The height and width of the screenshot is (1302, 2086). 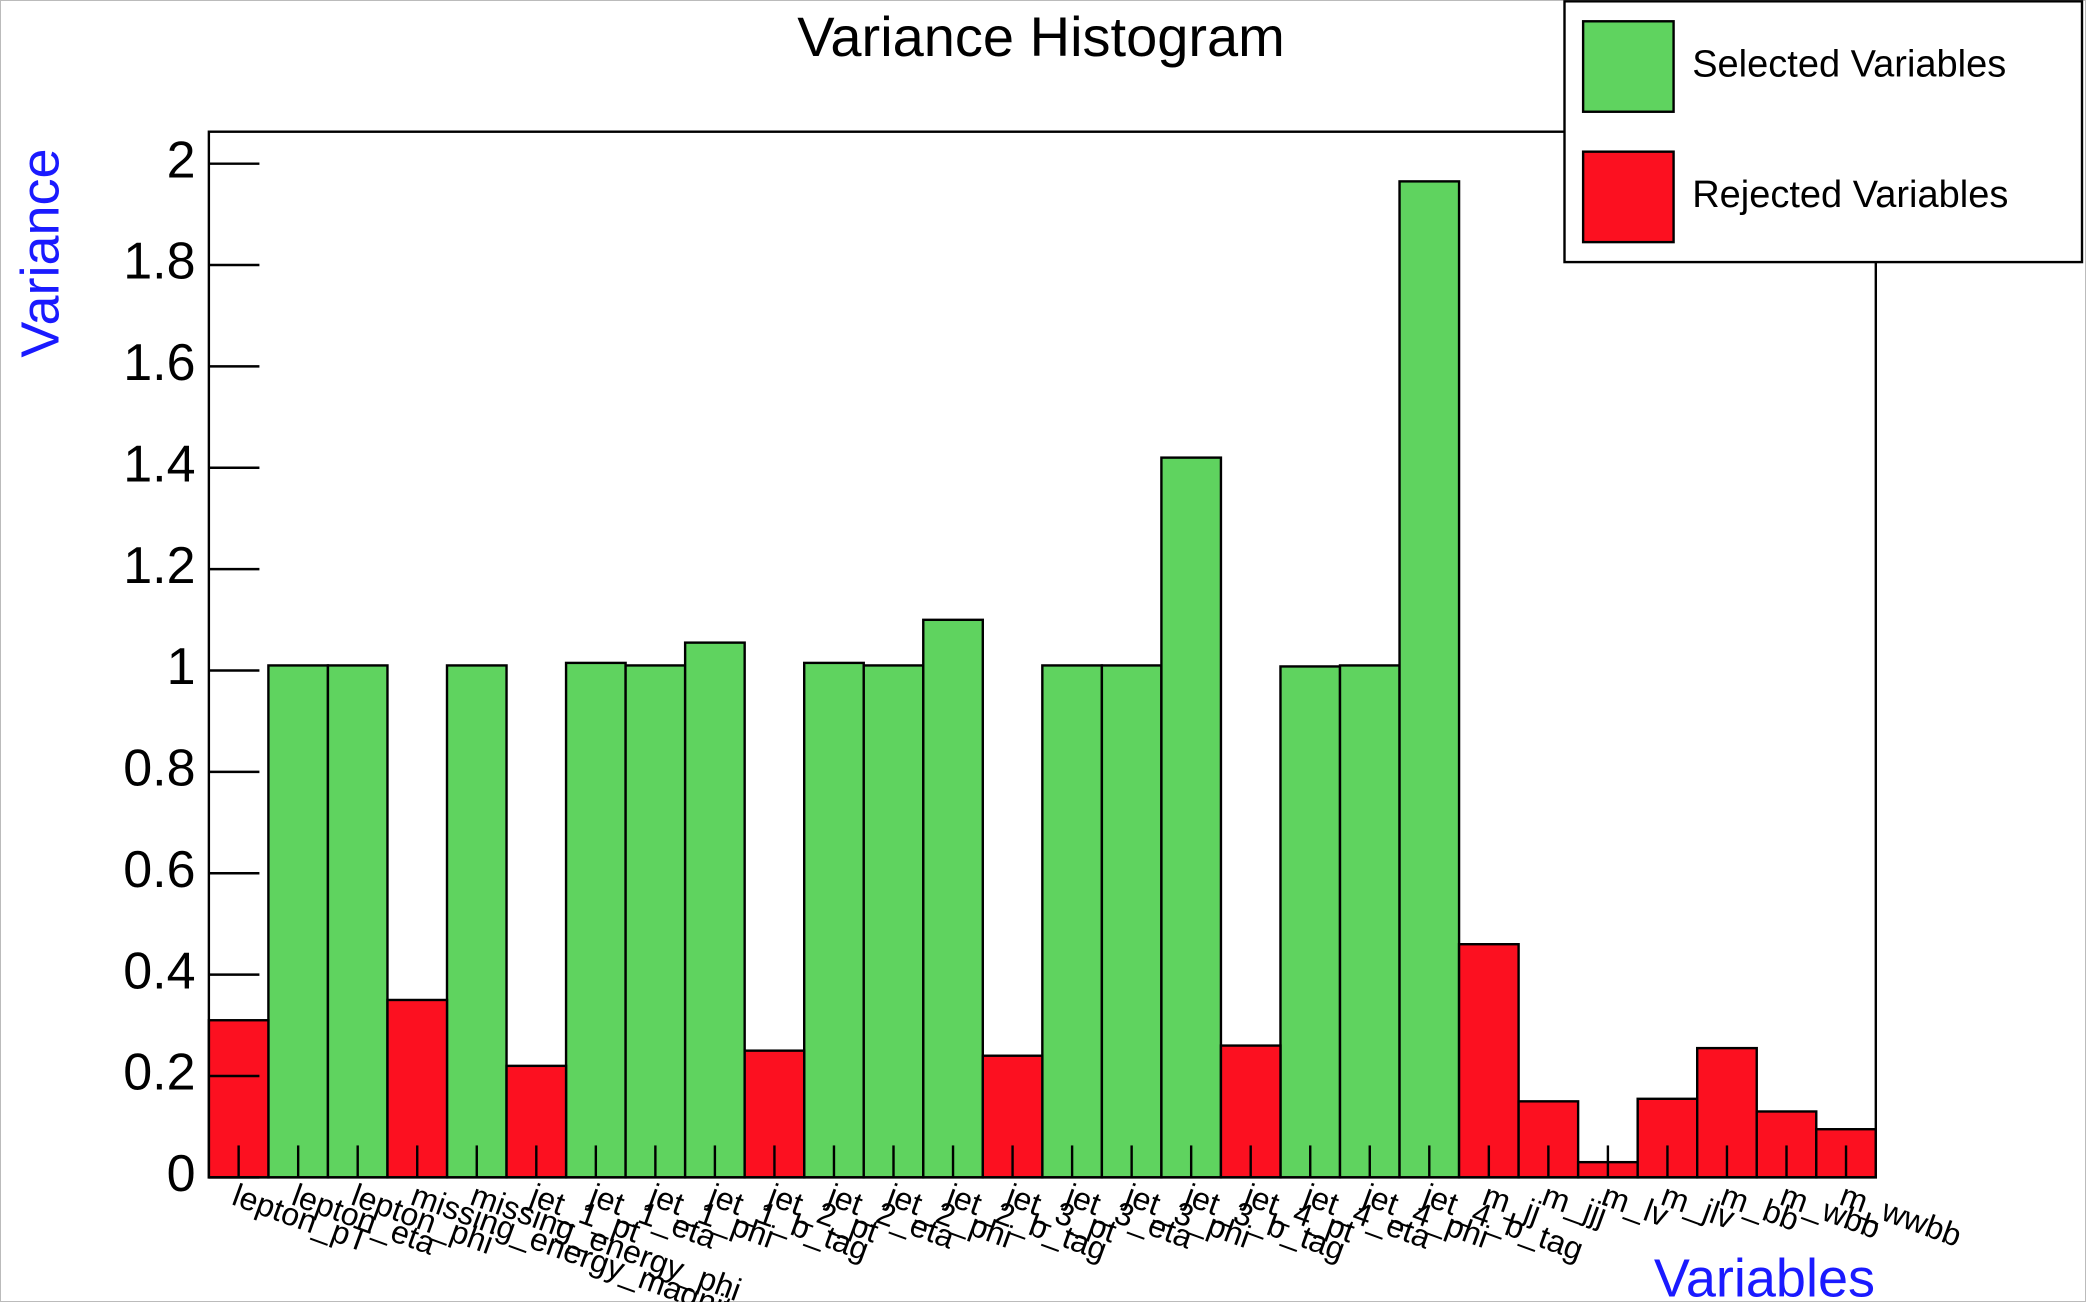 What do you see at coordinates (159, 971) in the screenshot?
I see `y-tick-label: 0.4` at bounding box center [159, 971].